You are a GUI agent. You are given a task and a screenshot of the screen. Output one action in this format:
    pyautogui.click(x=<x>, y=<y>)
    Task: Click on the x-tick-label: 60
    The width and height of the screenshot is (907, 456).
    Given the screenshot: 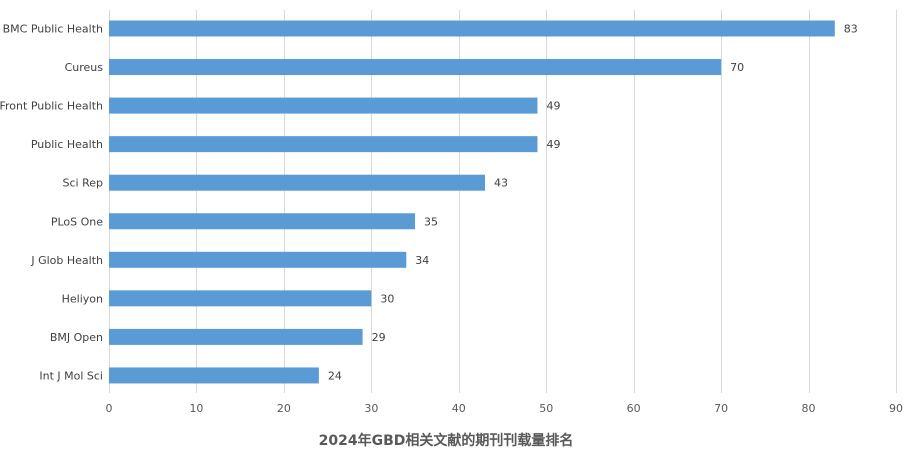 What is the action you would take?
    pyautogui.click(x=634, y=408)
    